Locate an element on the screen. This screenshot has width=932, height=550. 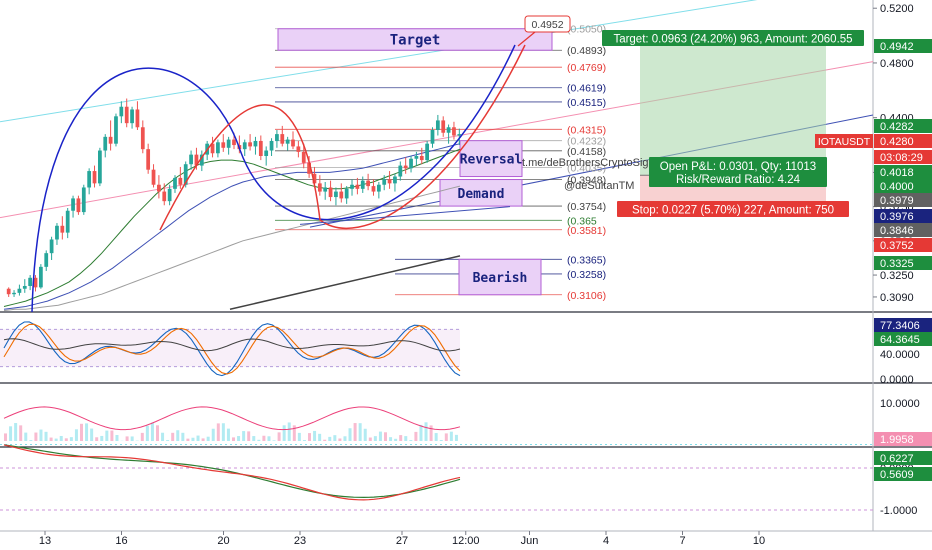
fib-level-label: (0.3258) is located at coordinates (586, 275).